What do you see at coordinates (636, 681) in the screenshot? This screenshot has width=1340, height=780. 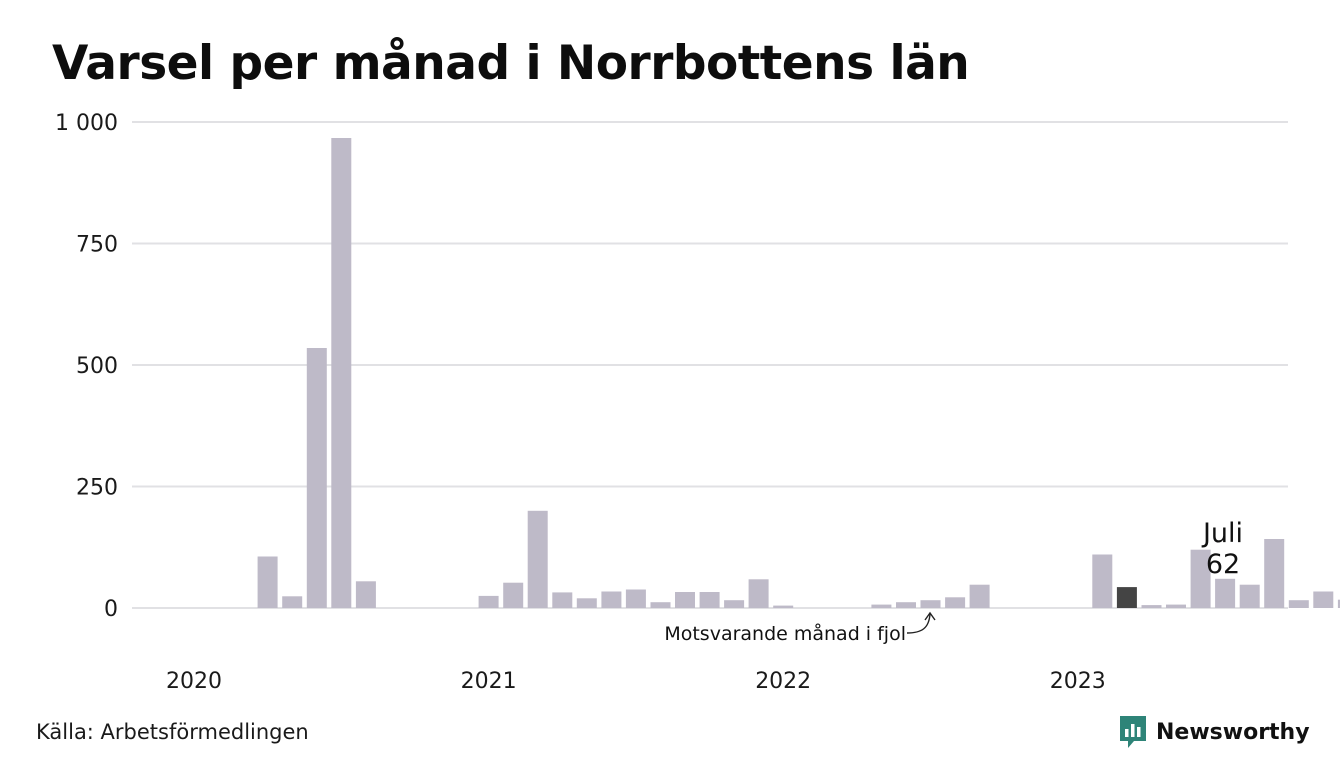 I see `x-axis-year-labels: 2020 2021 2022 2023` at bounding box center [636, 681].